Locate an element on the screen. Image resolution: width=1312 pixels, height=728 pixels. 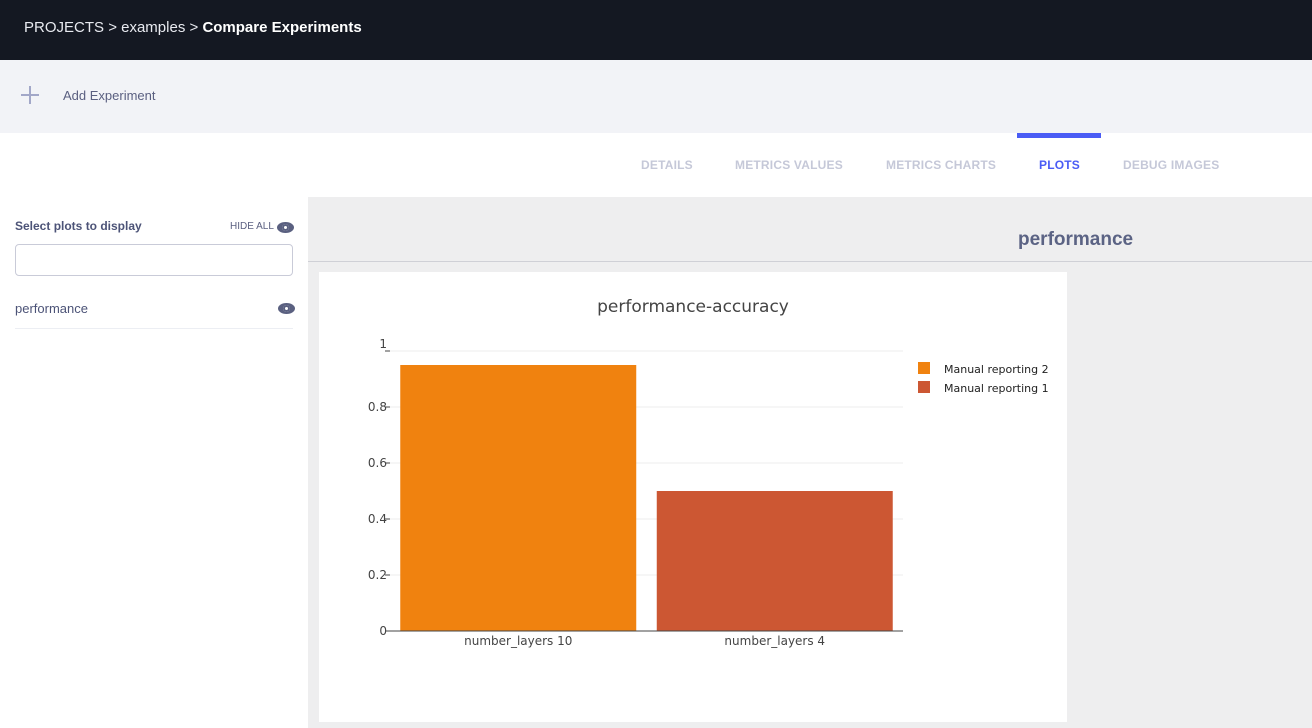
tab-plots: PLOTS is located at coordinates (1060, 165).